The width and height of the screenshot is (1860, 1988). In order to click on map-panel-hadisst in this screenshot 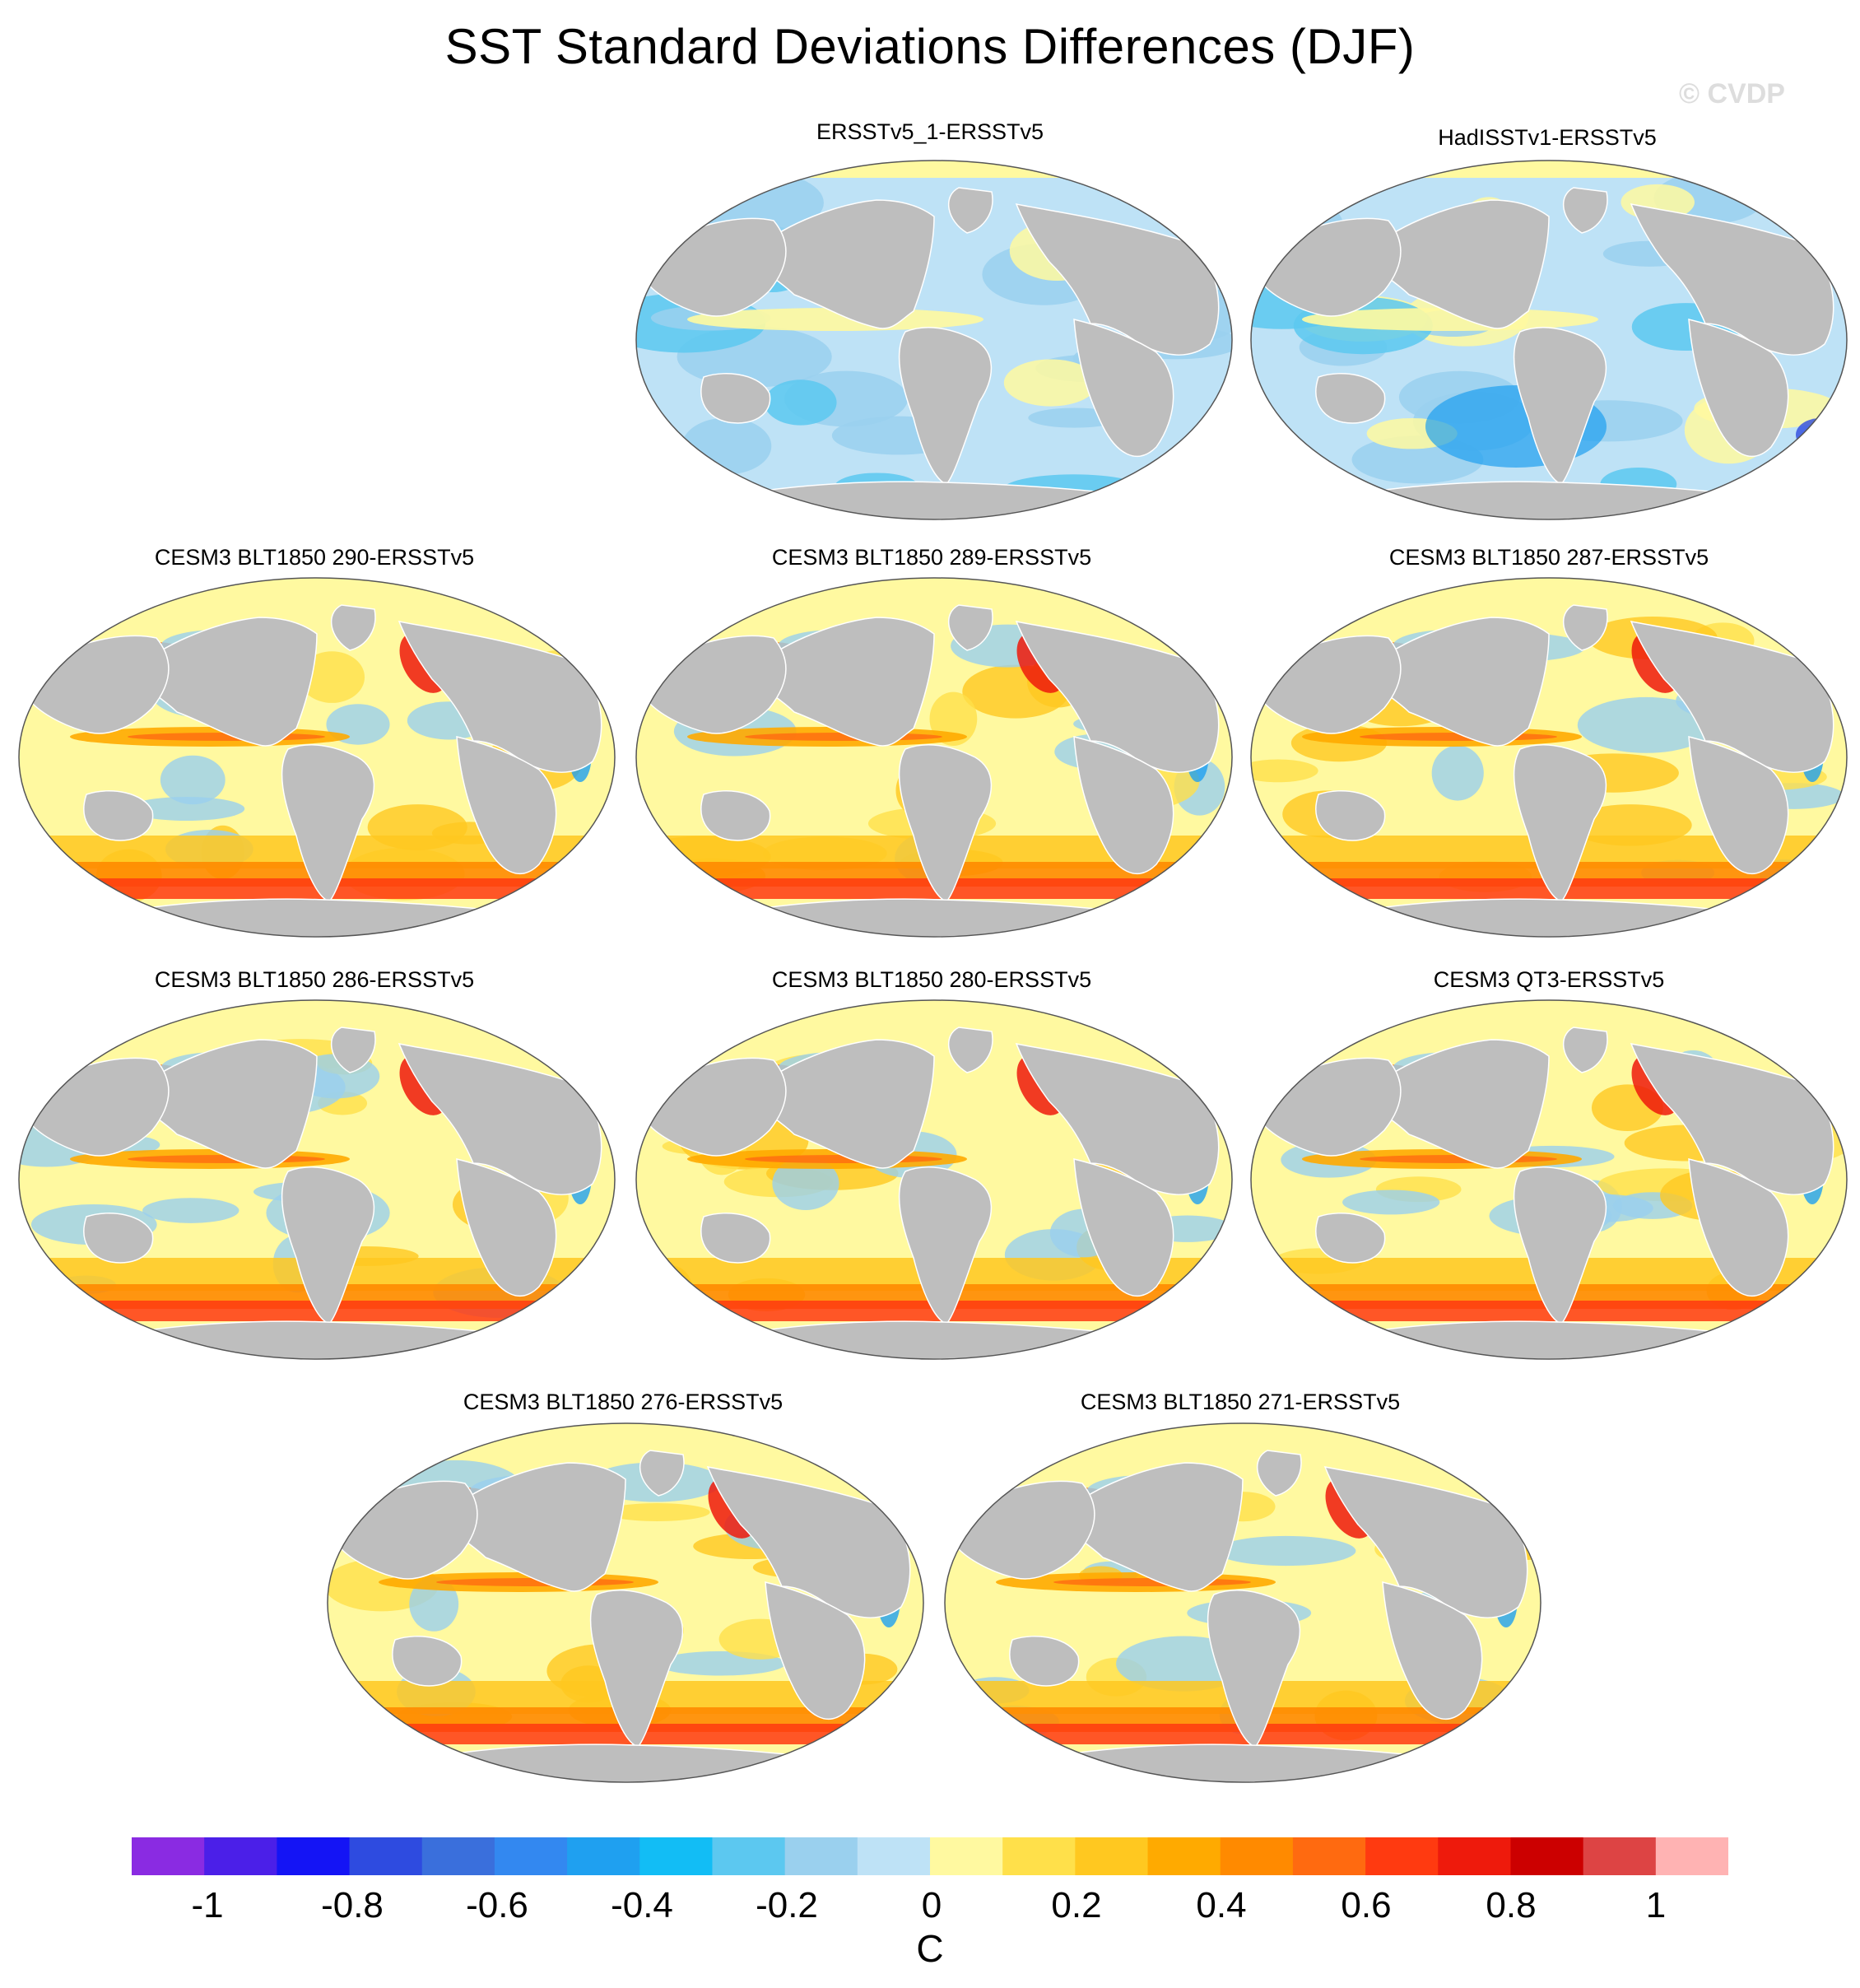, I will do `click(1549, 340)`.